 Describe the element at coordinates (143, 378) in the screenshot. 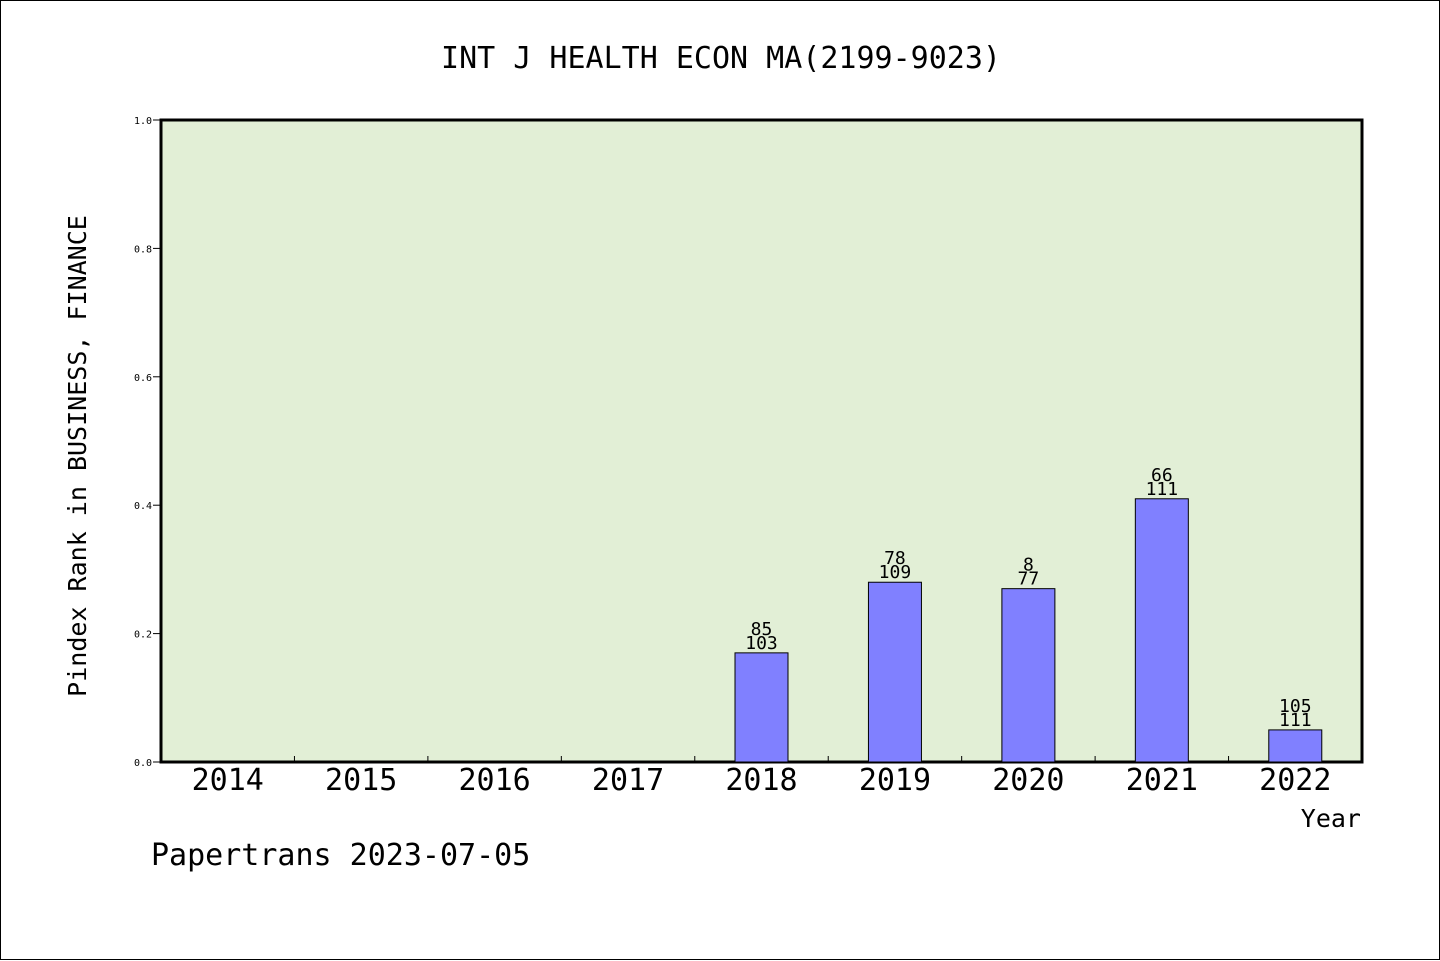

I see `y-tick-label: 0.6` at that location.